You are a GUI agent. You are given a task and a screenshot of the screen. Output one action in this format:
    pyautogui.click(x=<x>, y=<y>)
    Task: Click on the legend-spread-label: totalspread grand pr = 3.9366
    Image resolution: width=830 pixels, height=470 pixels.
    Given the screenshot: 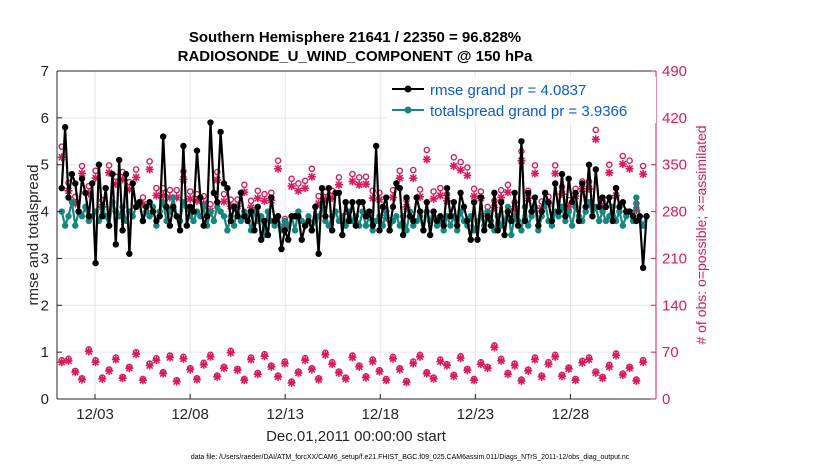 What is the action you would take?
    pyautogui.click(x=528, y=111)
    